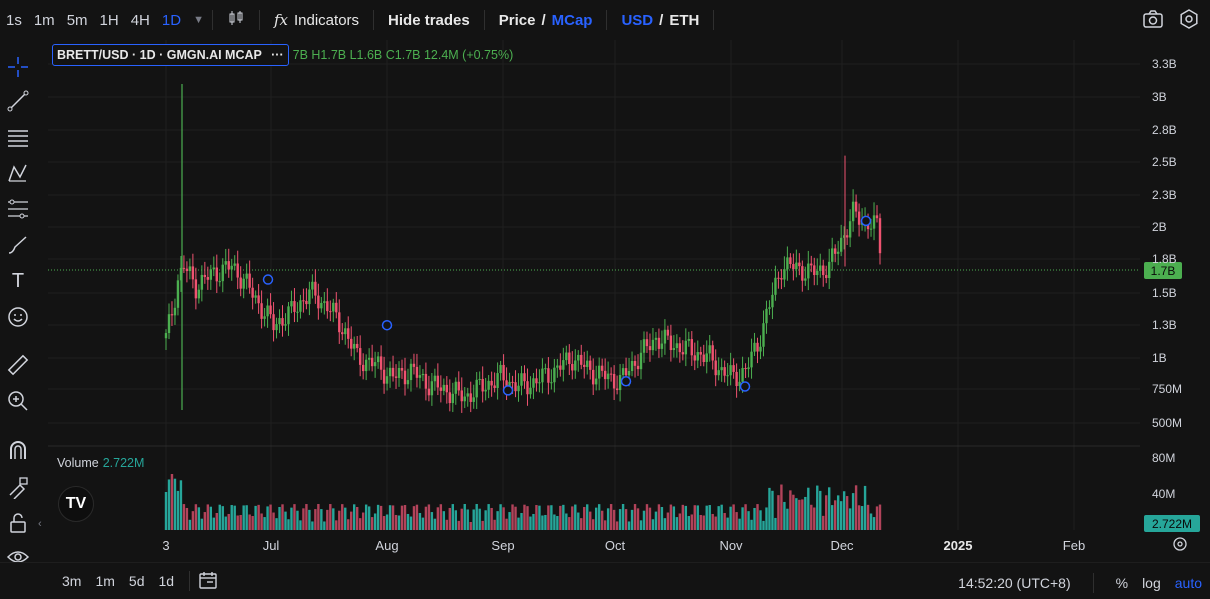  I want to click on log-toggle: log, so click(1151, 583).